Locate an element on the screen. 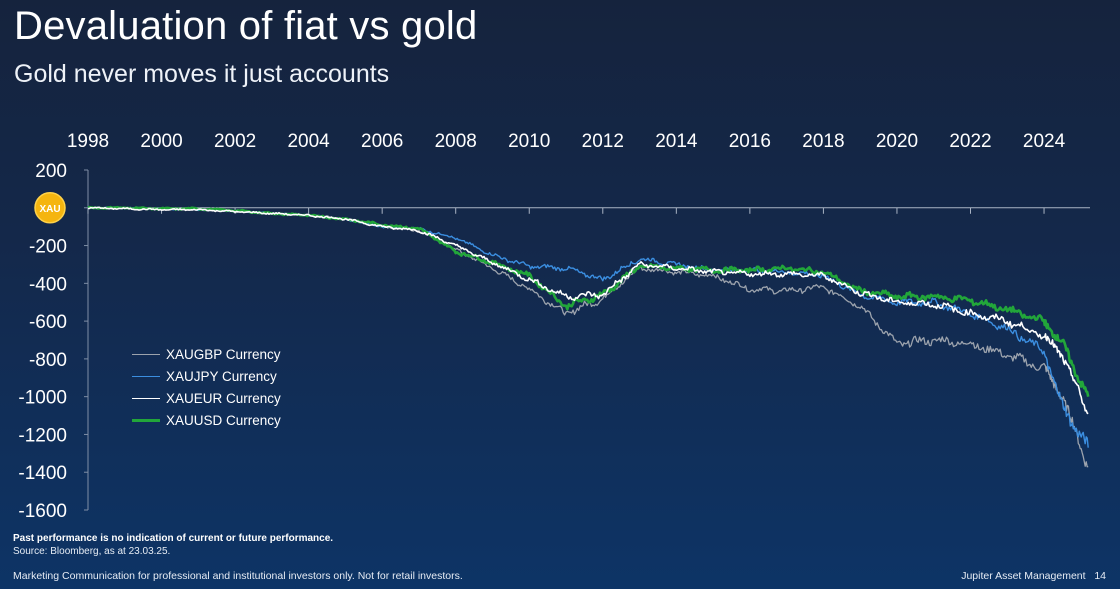 The height and width of the screenshot is (589, 1120). y-tick-label: -200 is located at coordinates (48, 247).